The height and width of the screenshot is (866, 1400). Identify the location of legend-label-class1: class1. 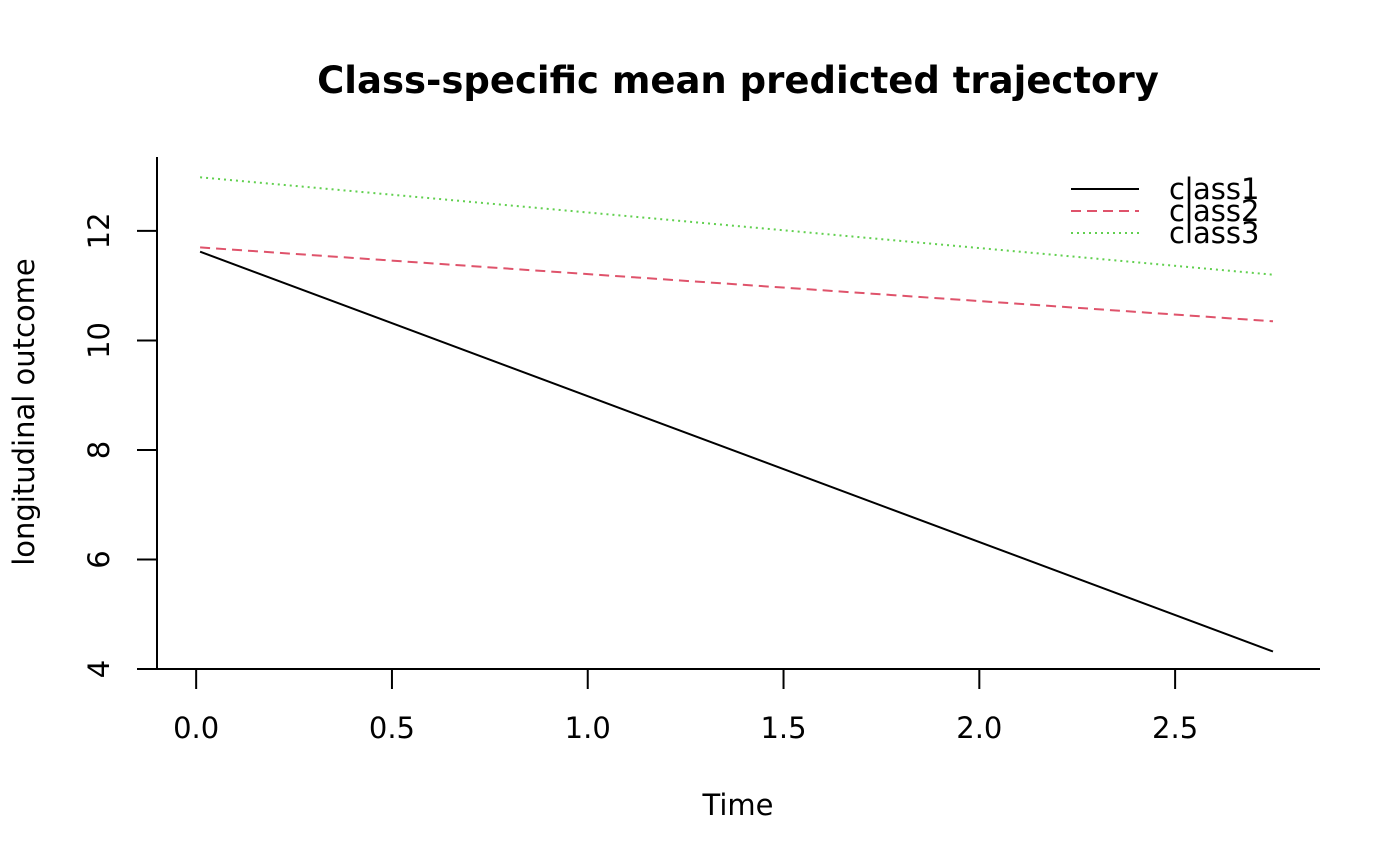
(1214, 189).